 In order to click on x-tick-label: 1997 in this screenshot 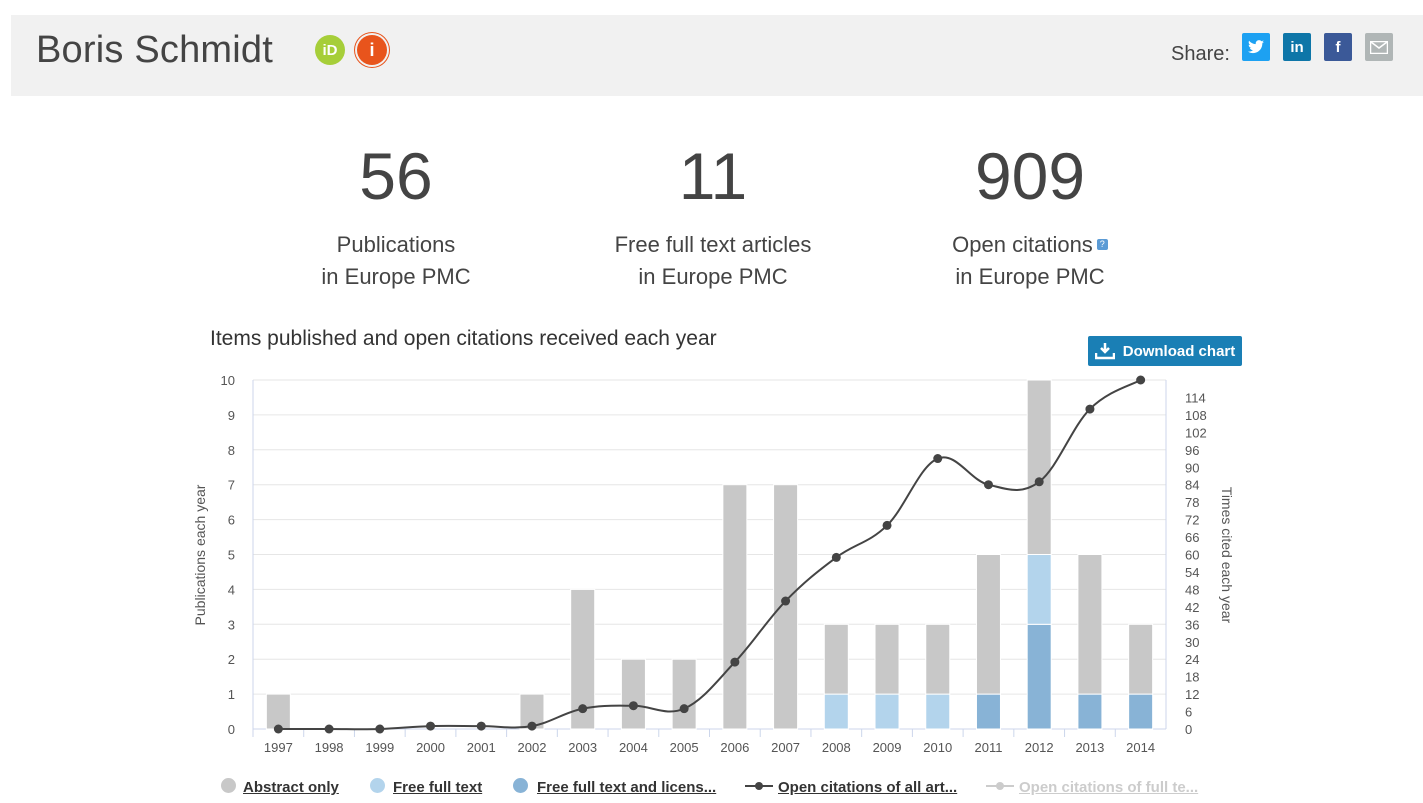, I will do `click(278, 747)`.